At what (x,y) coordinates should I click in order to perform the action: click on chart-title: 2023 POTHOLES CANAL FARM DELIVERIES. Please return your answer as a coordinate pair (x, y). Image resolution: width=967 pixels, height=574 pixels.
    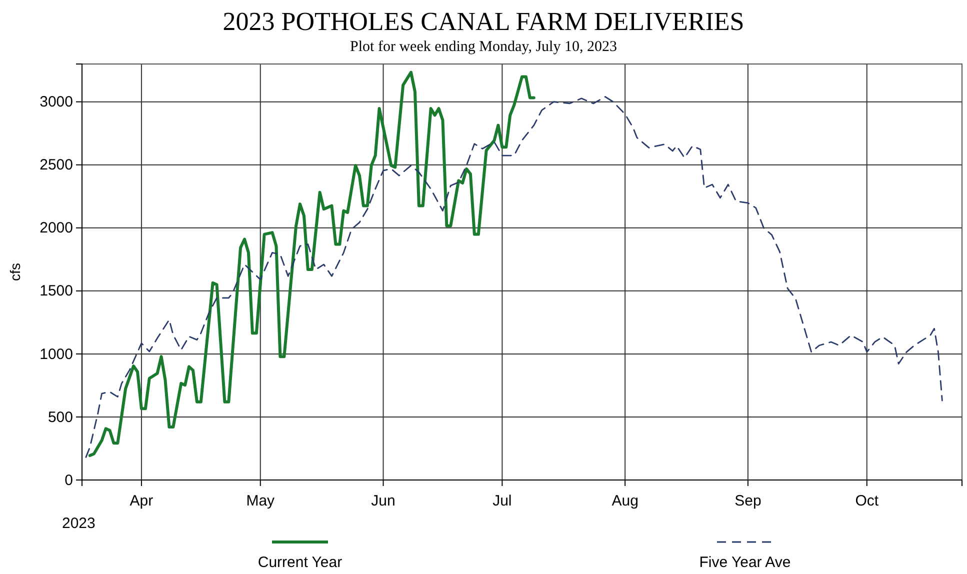
    Looking at the image, I should click on (483, 21).